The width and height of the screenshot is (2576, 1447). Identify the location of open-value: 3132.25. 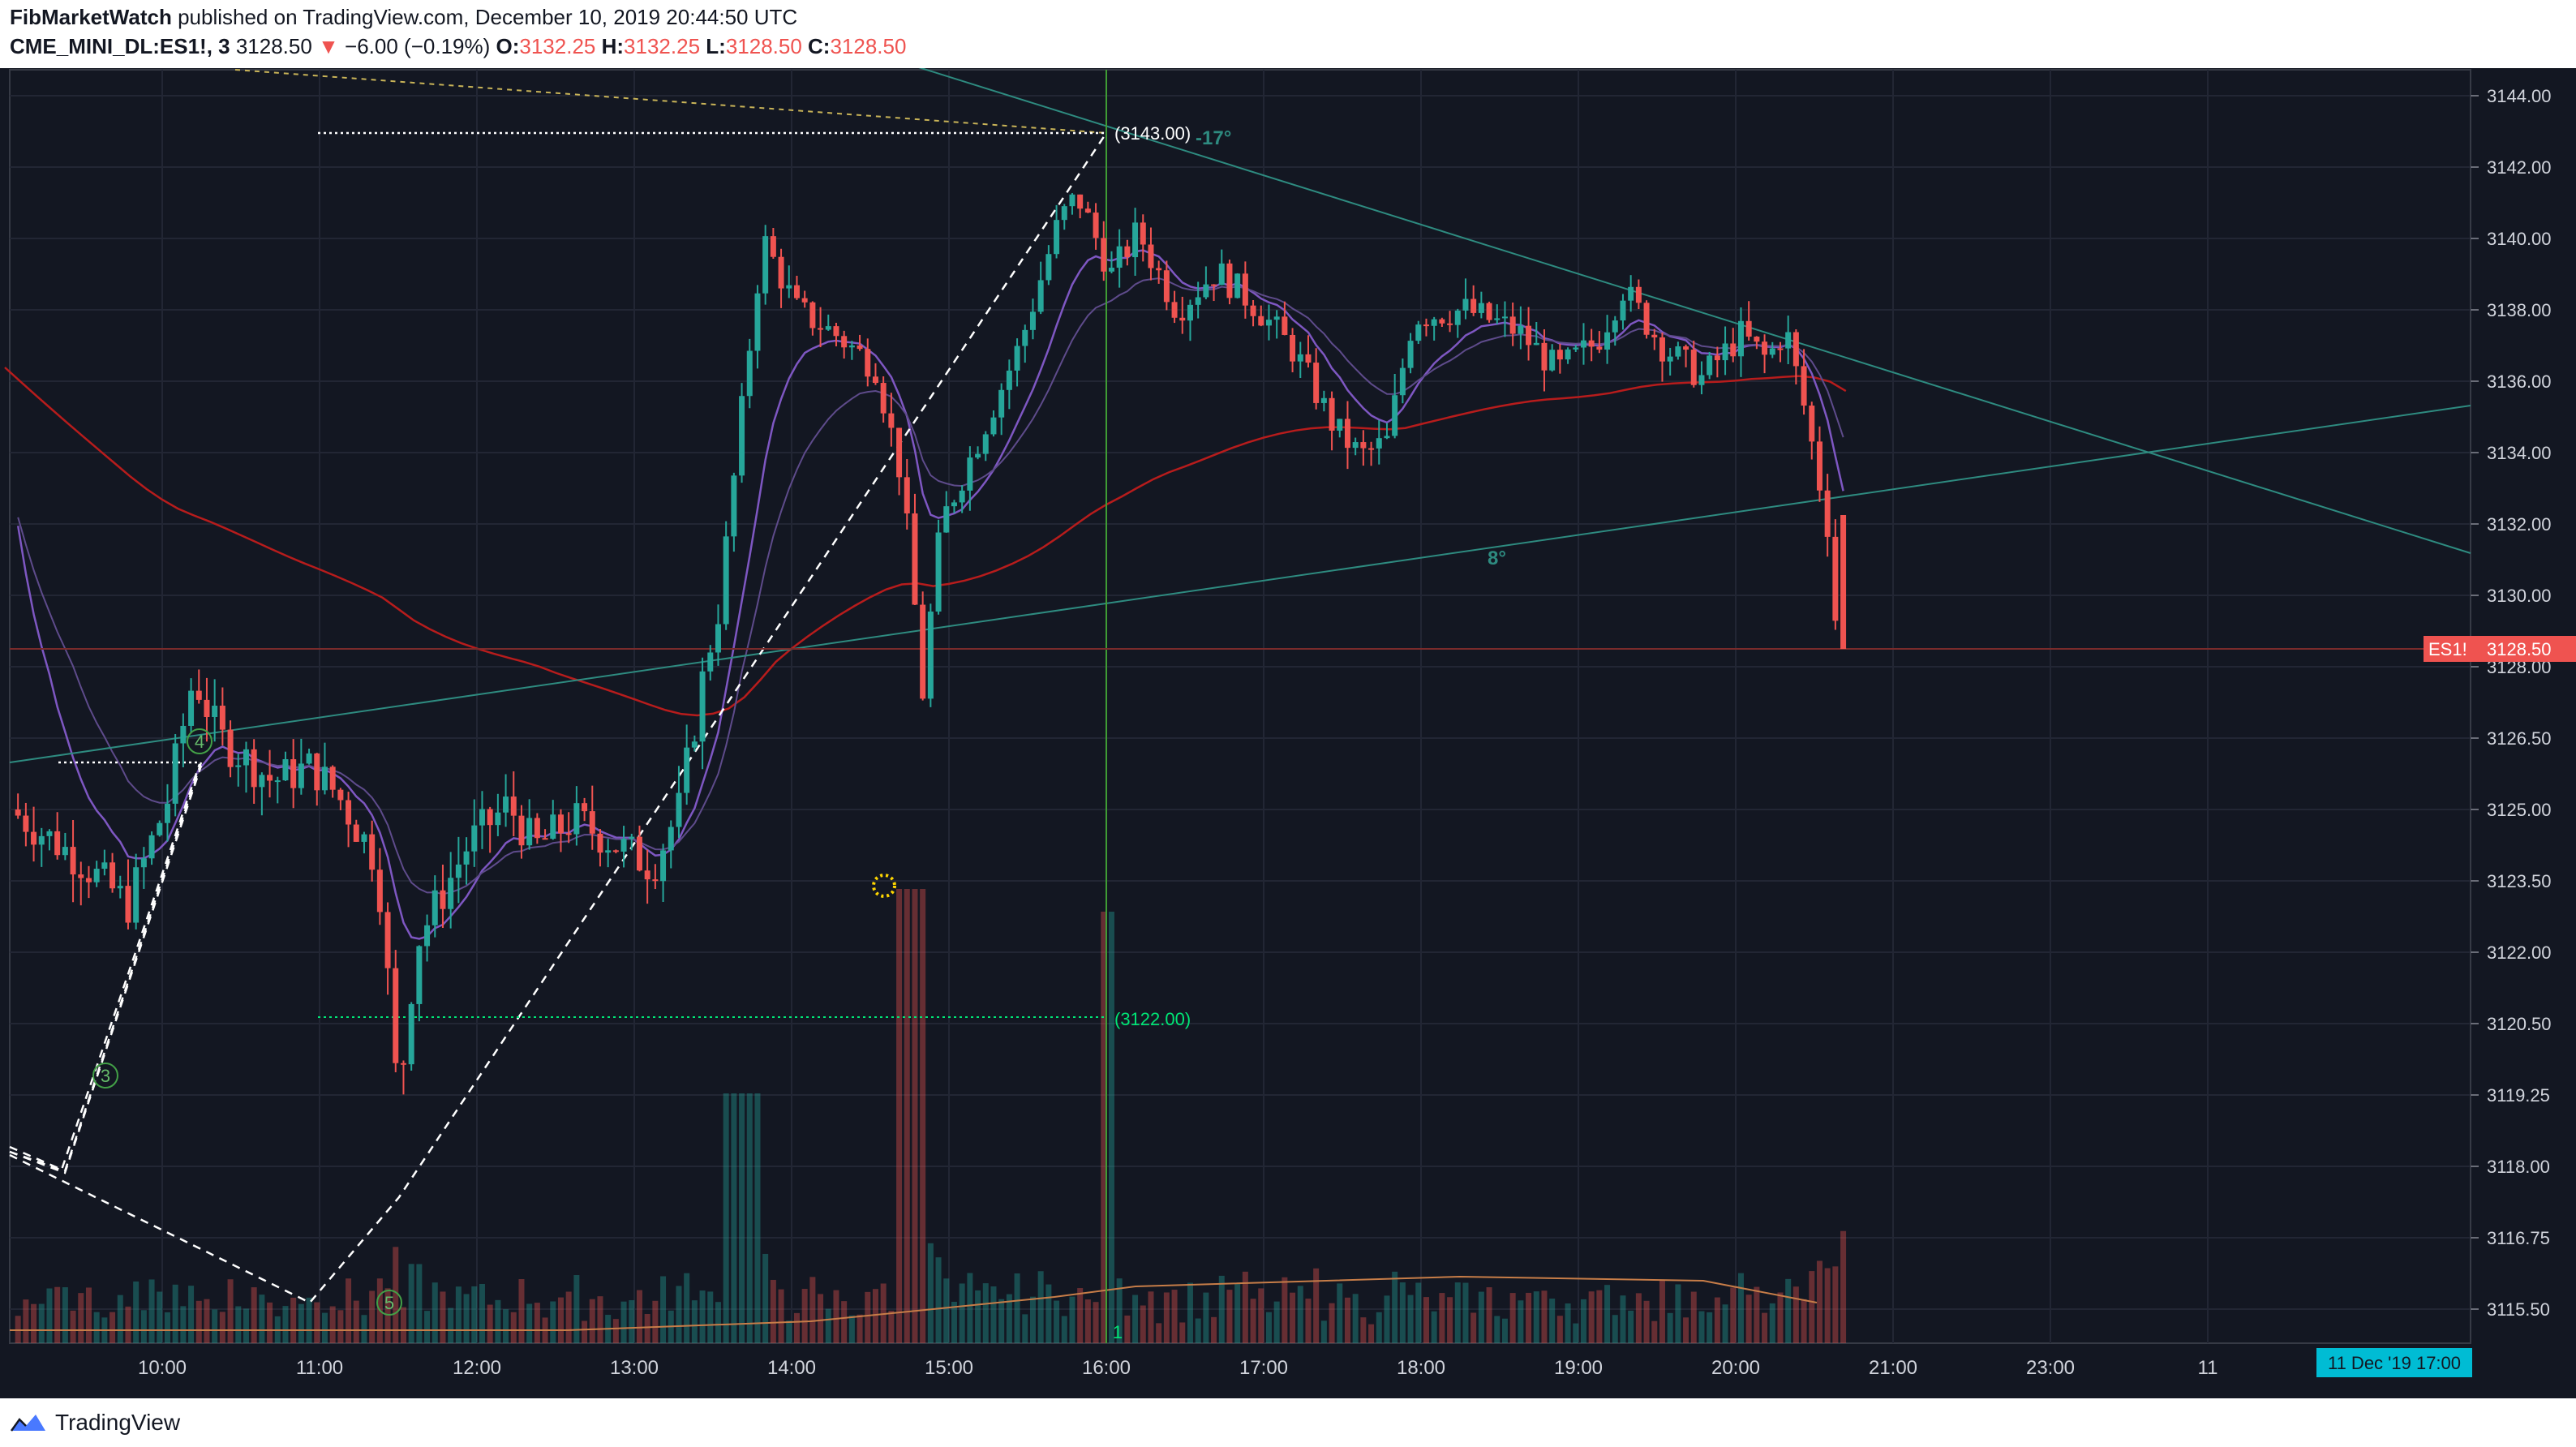
(557, 46).